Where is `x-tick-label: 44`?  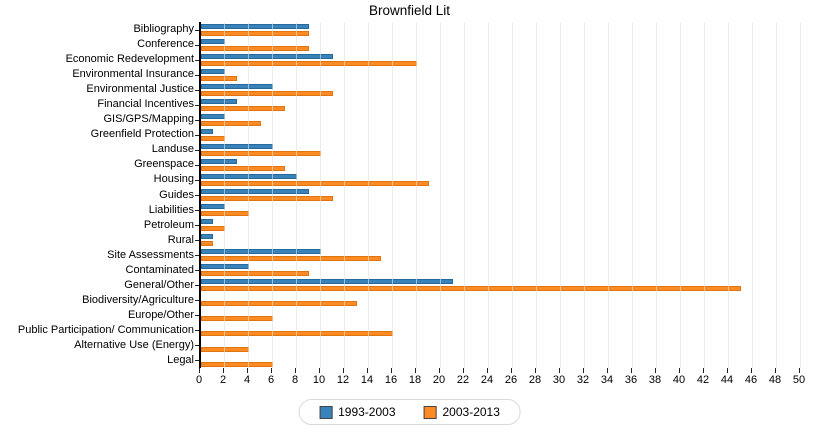 x-tick-label: 44 is located at coordinates (727, 380).